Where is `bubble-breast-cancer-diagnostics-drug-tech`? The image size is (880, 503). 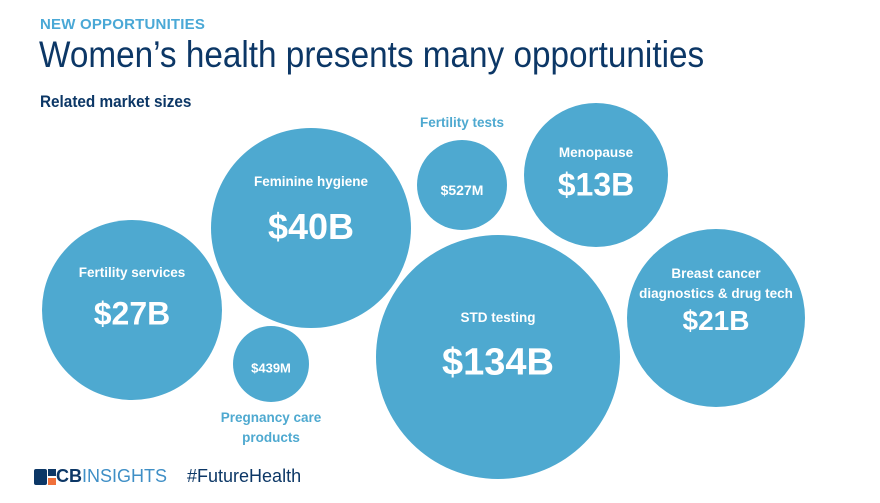
bubble-breast-cancer-diagnostics-drug-tech is located at coordinates (716, 318).